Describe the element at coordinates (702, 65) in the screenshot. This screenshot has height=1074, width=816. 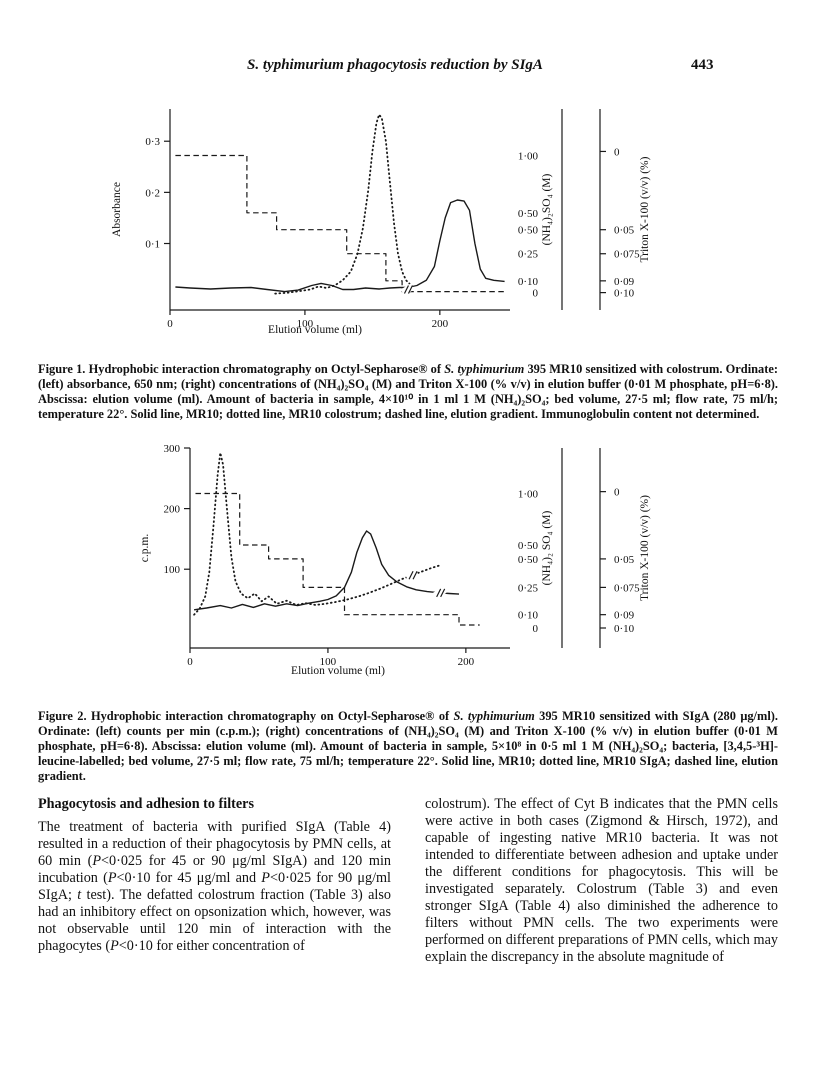
I see `page-number: 443` at that location.